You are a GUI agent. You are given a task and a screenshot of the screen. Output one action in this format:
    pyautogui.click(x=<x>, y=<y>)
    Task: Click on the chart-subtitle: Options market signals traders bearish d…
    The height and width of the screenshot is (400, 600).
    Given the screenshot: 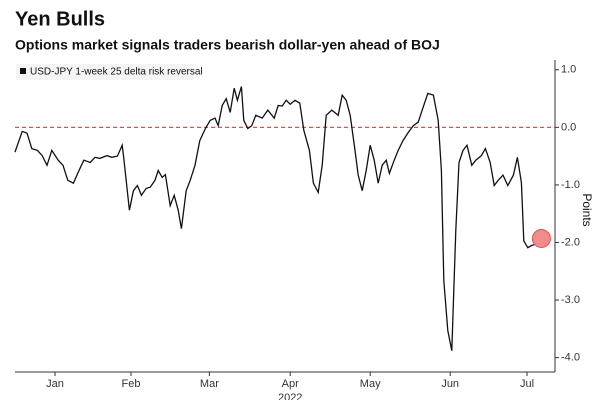 What is the action you would take?
    pyautogui.click(x=227, y=45)
    